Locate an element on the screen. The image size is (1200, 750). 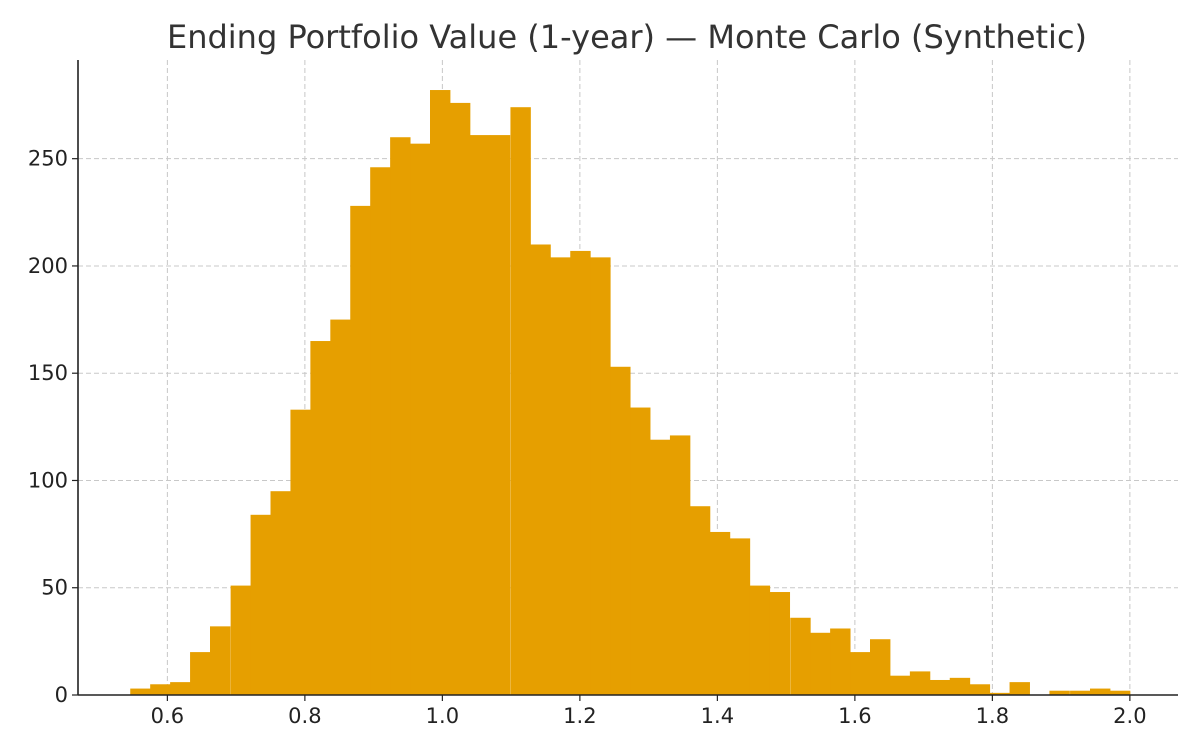
y-tick-label: 0 is located at coordinates (61, 695).